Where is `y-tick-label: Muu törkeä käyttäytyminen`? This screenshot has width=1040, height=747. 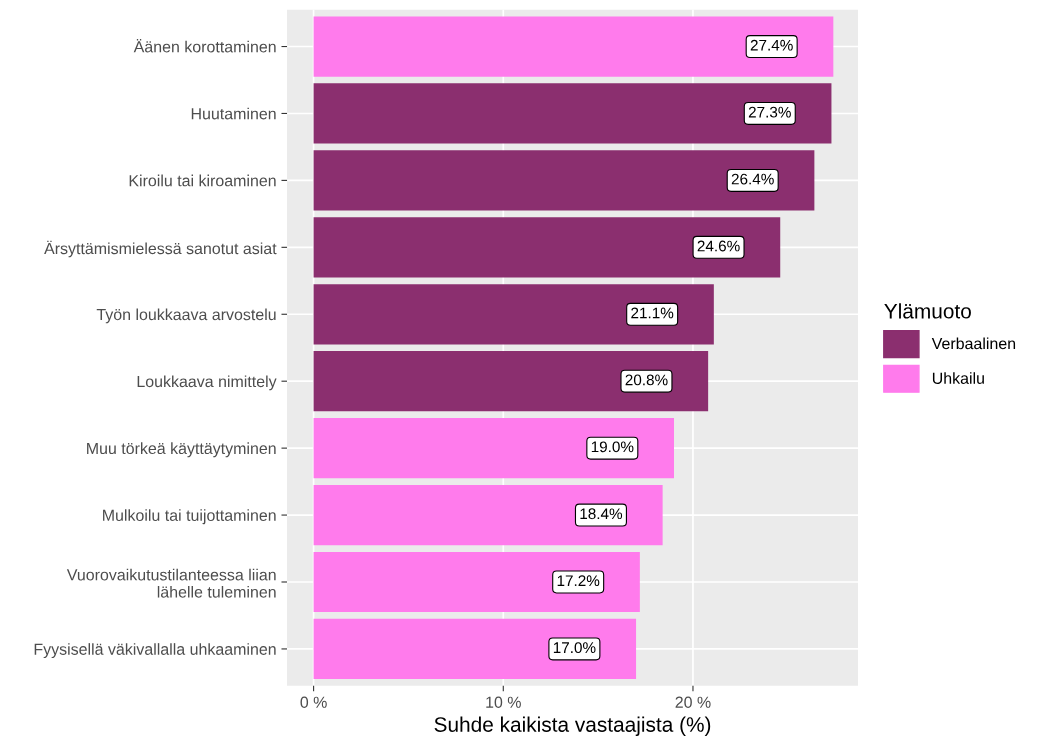
y-tick-label: Muu törkeä käyttäytyminen is located at coordinates (181, 450).